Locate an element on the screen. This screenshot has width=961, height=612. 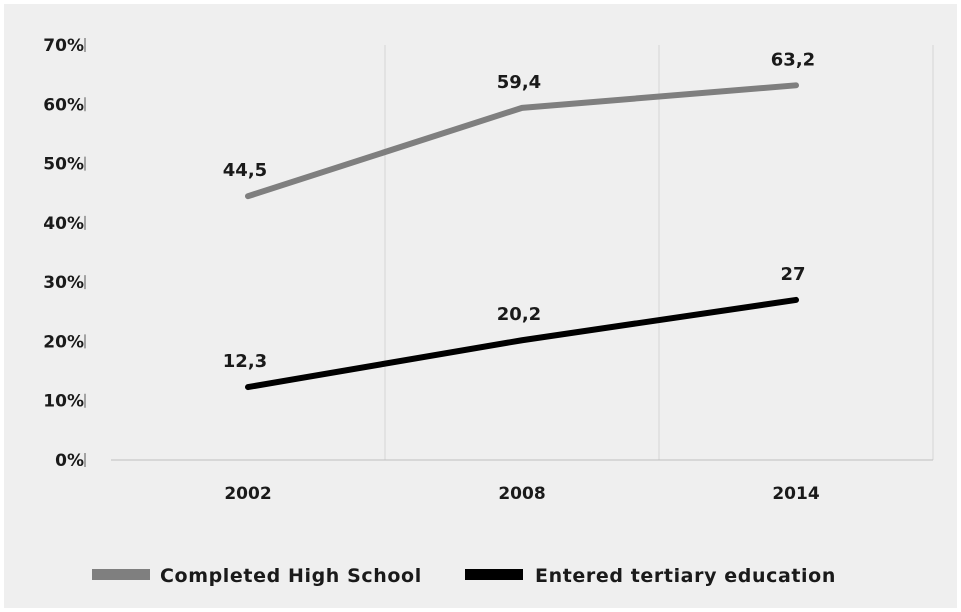
y-axis: 0% 10% 20% 30% 40% 50% 60% 70% is located at coordinates (64, 253).